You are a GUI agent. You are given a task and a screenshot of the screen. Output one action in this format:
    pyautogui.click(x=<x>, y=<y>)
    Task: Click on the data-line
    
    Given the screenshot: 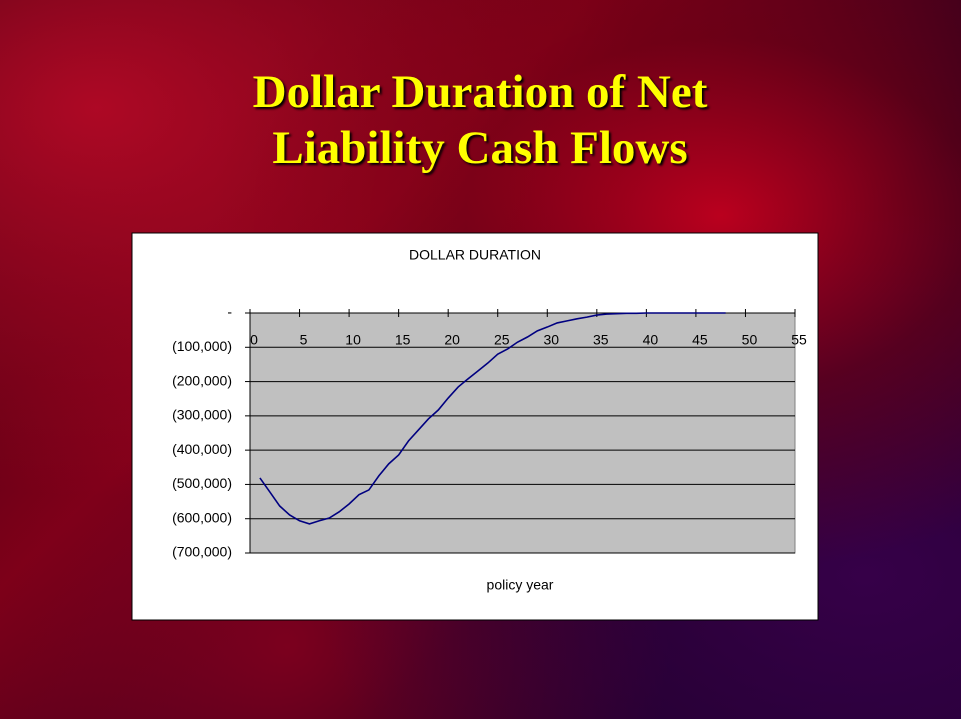 What is the action you would take?
    pyautogui.click(x=492, y=418)
    